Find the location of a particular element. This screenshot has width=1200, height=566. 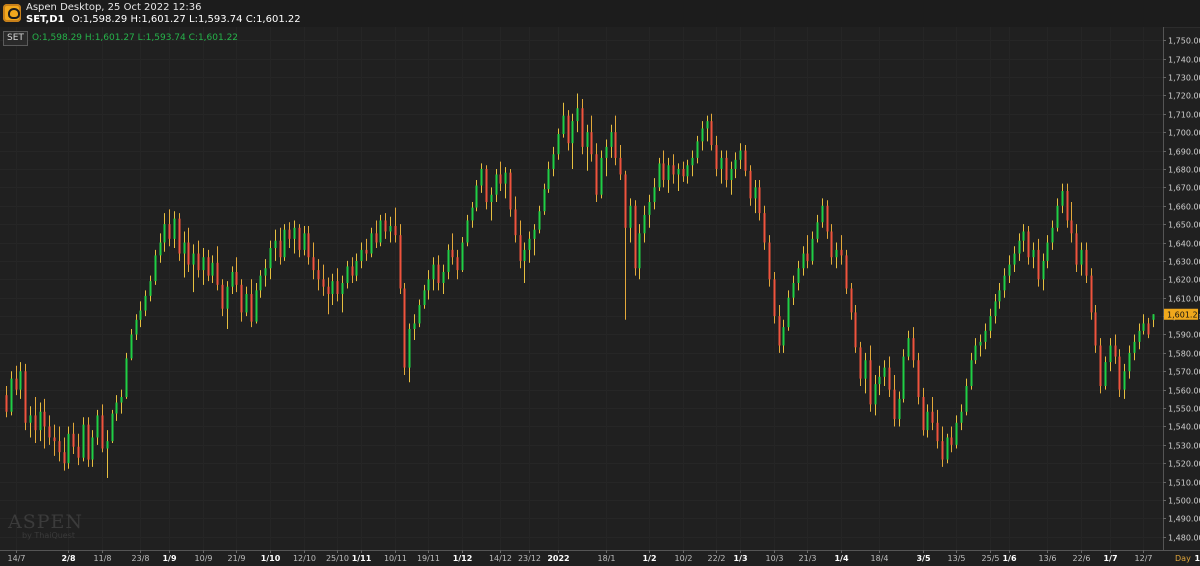

time-tick-label: 12/7 is located at coordinates (1144, 558).